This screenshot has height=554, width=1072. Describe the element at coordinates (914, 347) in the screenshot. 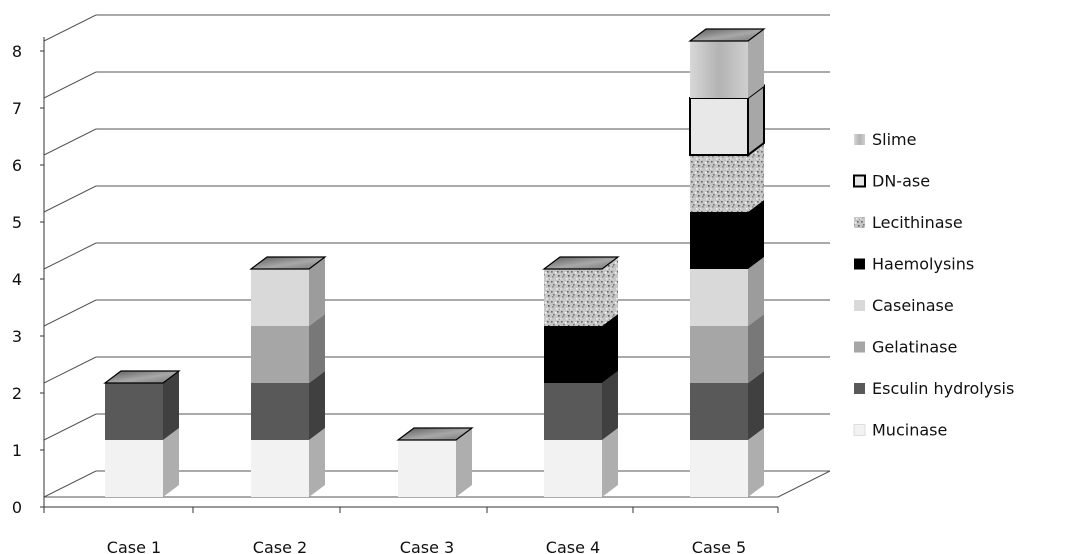

I see `legend-label: Gelatinase` at that location.